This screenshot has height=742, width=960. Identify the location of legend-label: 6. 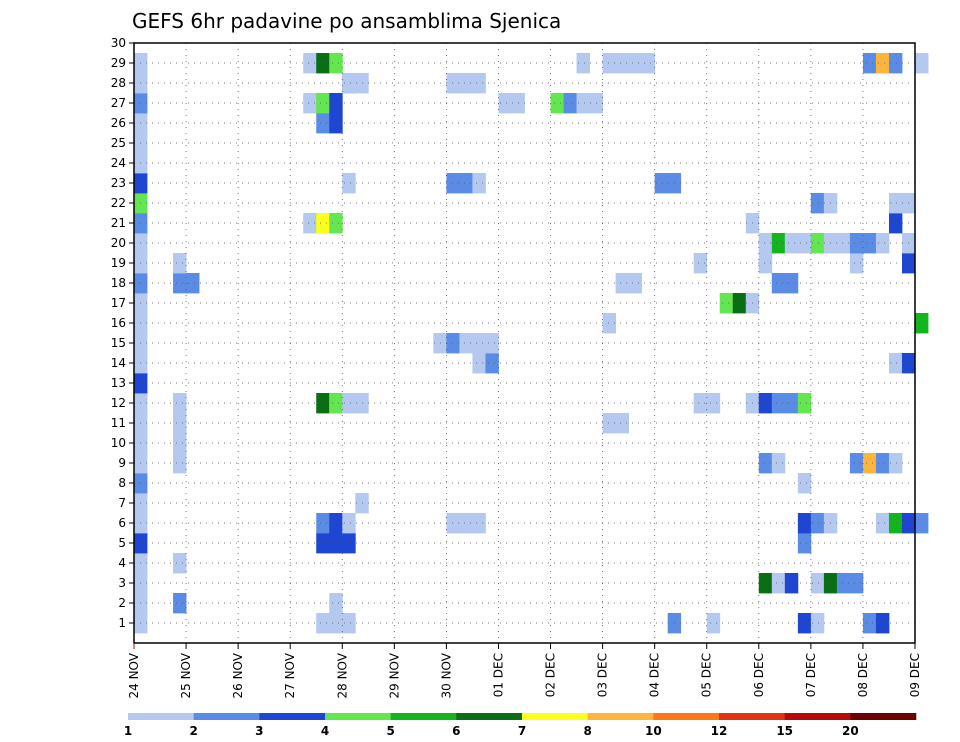
(456, 731).